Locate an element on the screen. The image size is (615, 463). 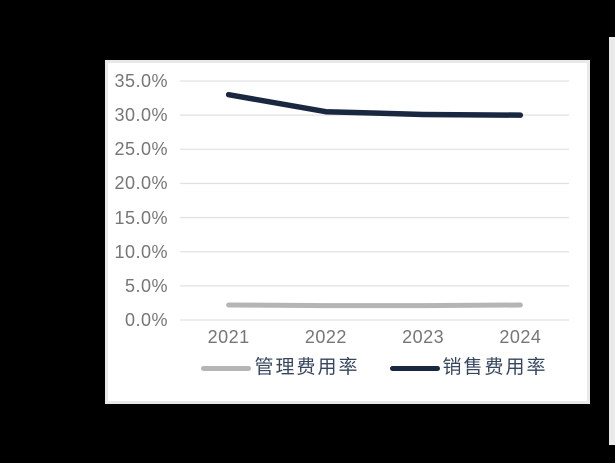
x-tick-label: 2021 is located at coordinates (228, 337).